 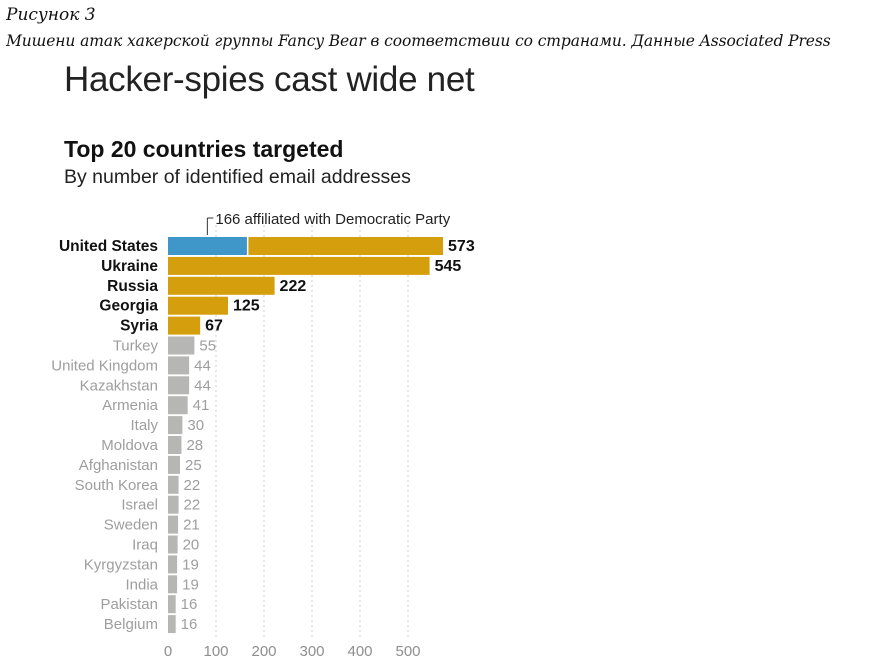 What do you see at coordinates (269, 79) in the screenshot?
I see `headline: Hacker-spies cast wide net` at bounding box center [269, 79].